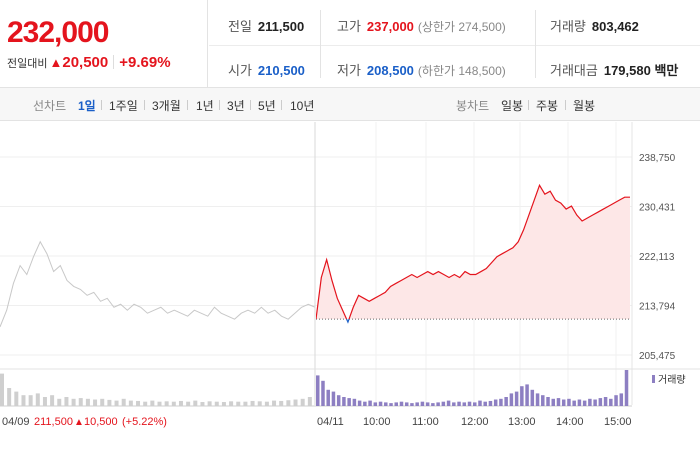 Image resolution: width=700 pixels, height=450 pixels. What do you see at coordinates (104, 44) in the screenshot?
I see `price-summary: 232,000 전일대비 ▲20,500 +9.69%` at bounding box center [104, 44].